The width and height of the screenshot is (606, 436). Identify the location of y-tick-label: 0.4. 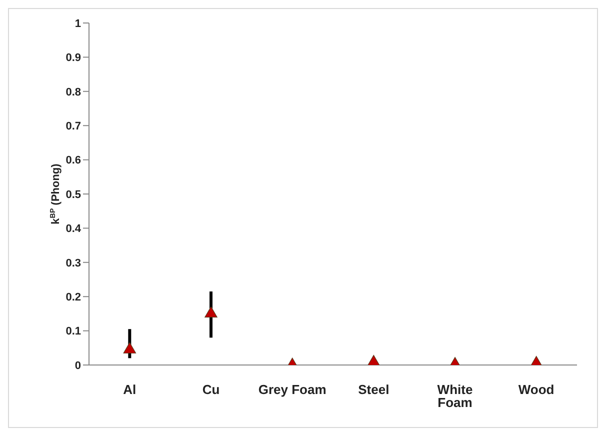
(74, 229).